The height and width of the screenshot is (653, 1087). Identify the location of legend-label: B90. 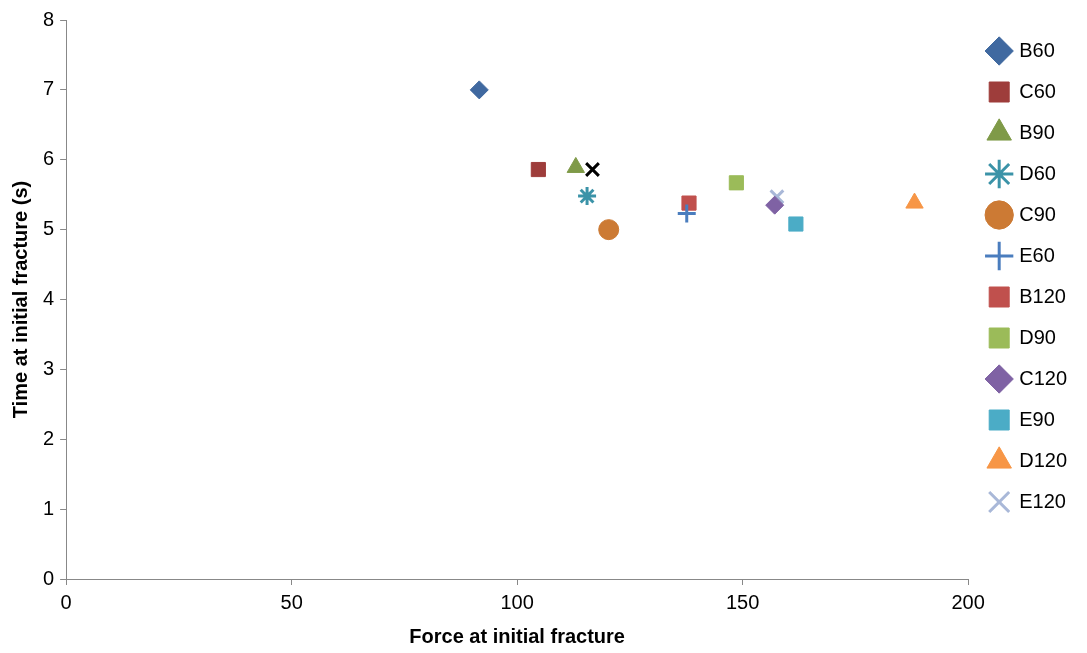
(1037, 131).